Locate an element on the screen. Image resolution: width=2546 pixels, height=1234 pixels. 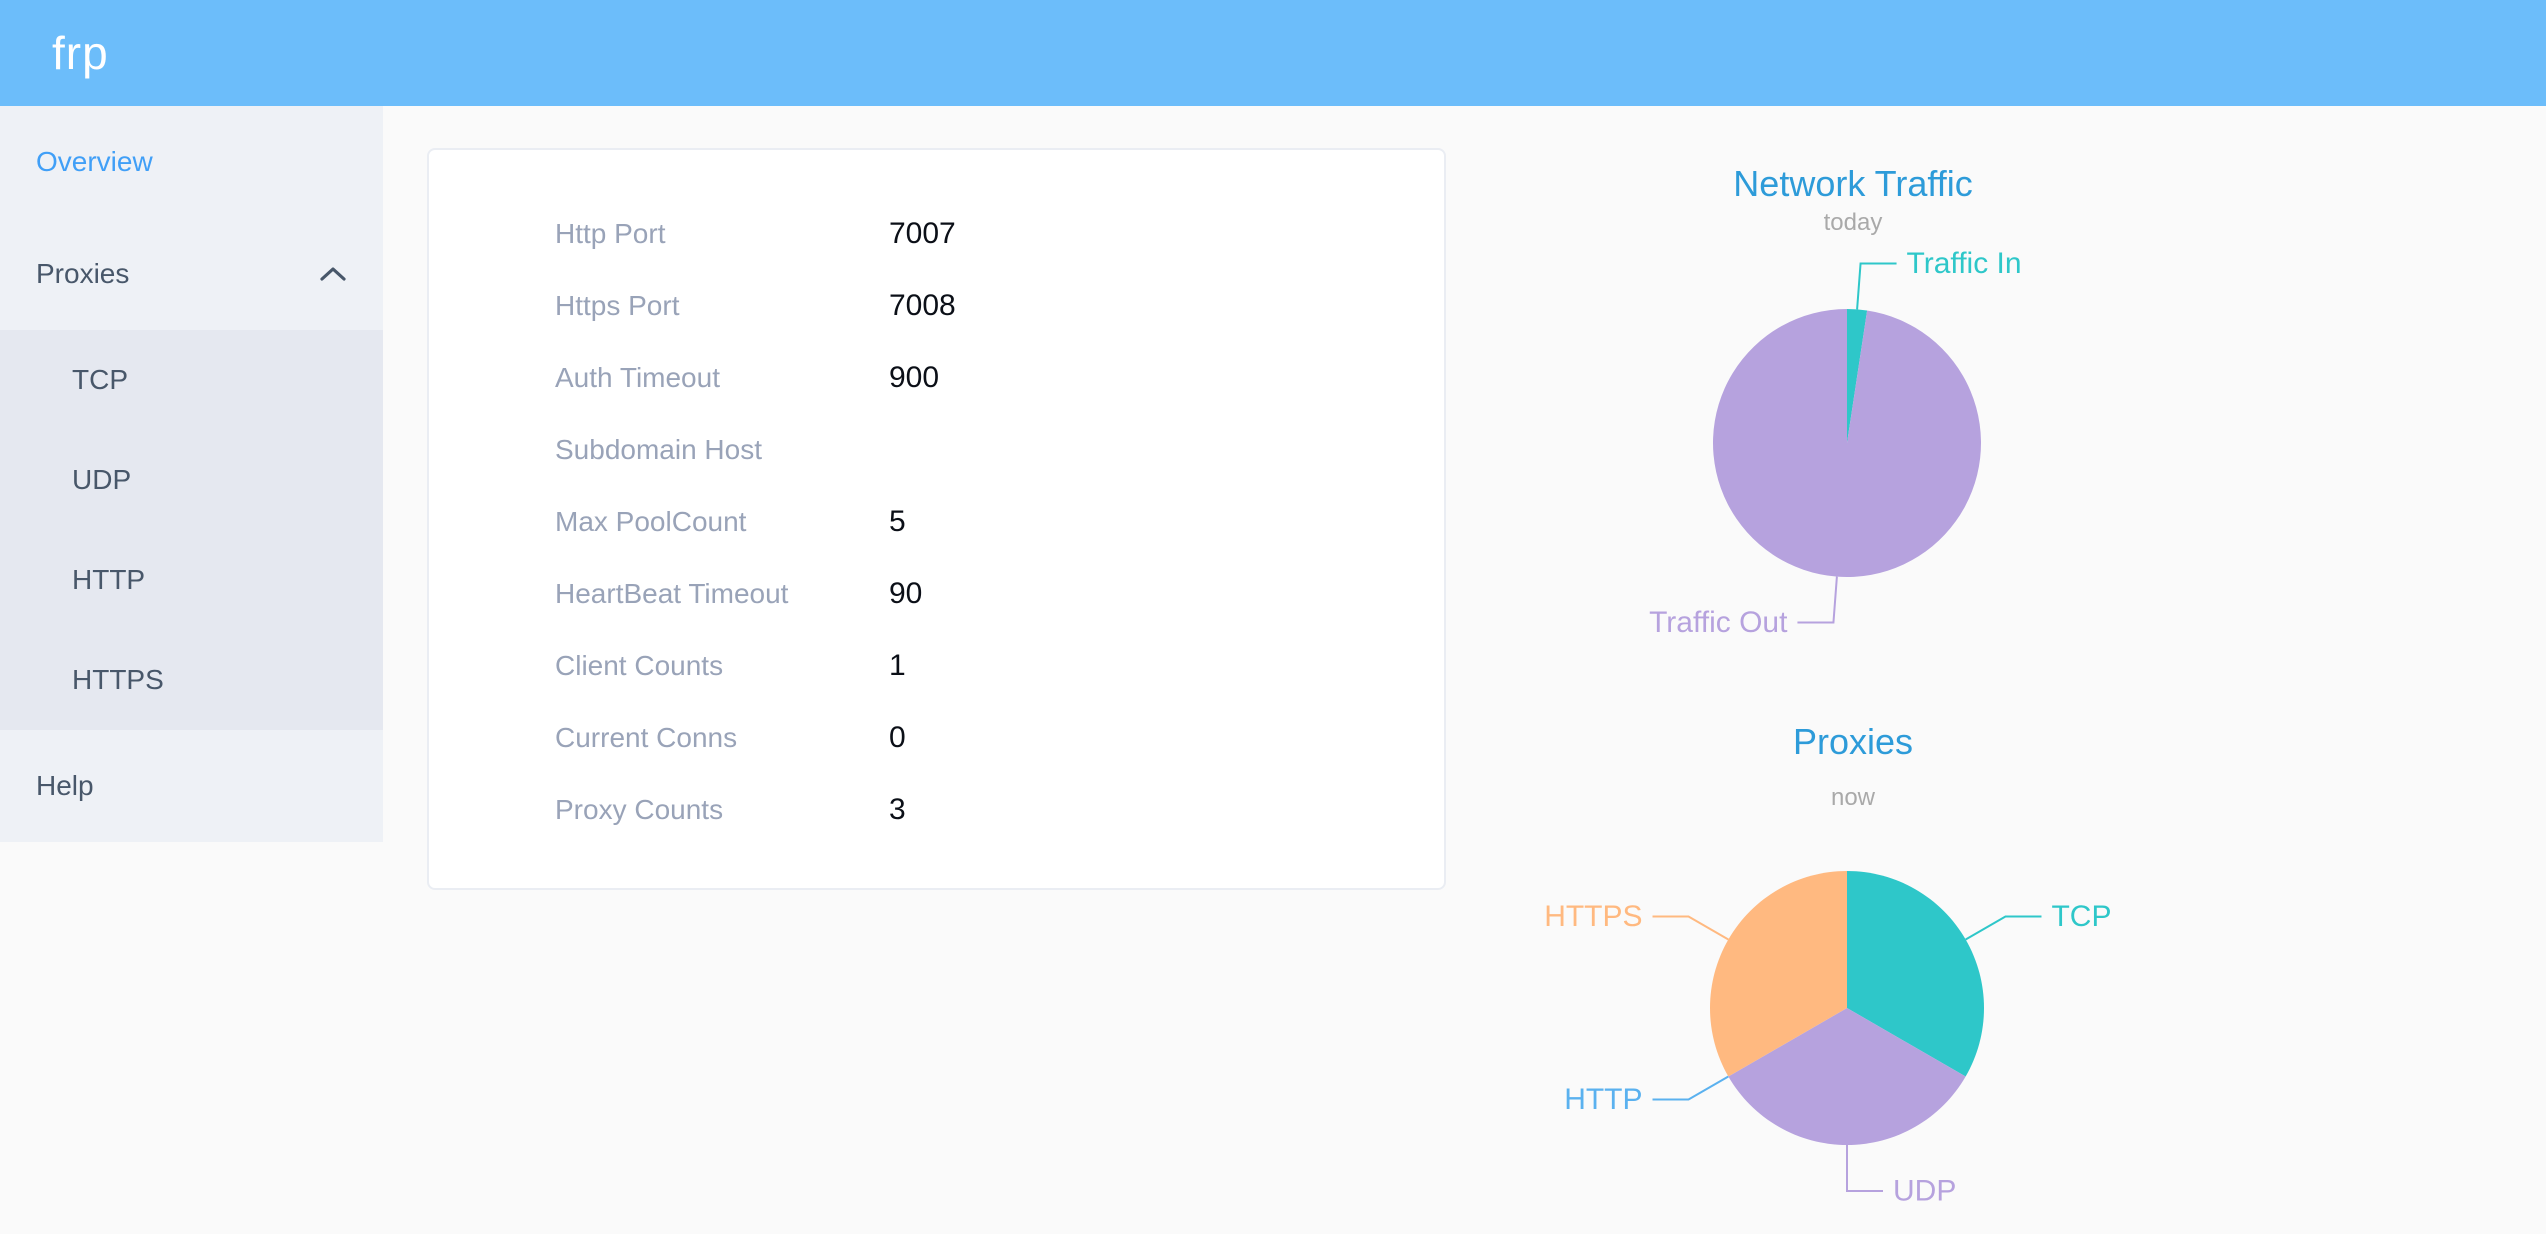
config-value: 5 is located at coordinates (897, 521).